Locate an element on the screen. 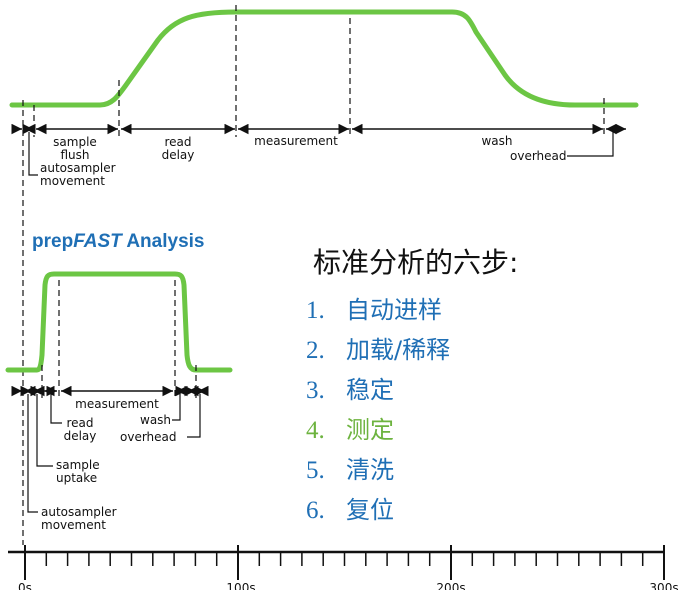 This screenshot has height=590, width=679. step-number: 3. is located at coordinates (315, 390).